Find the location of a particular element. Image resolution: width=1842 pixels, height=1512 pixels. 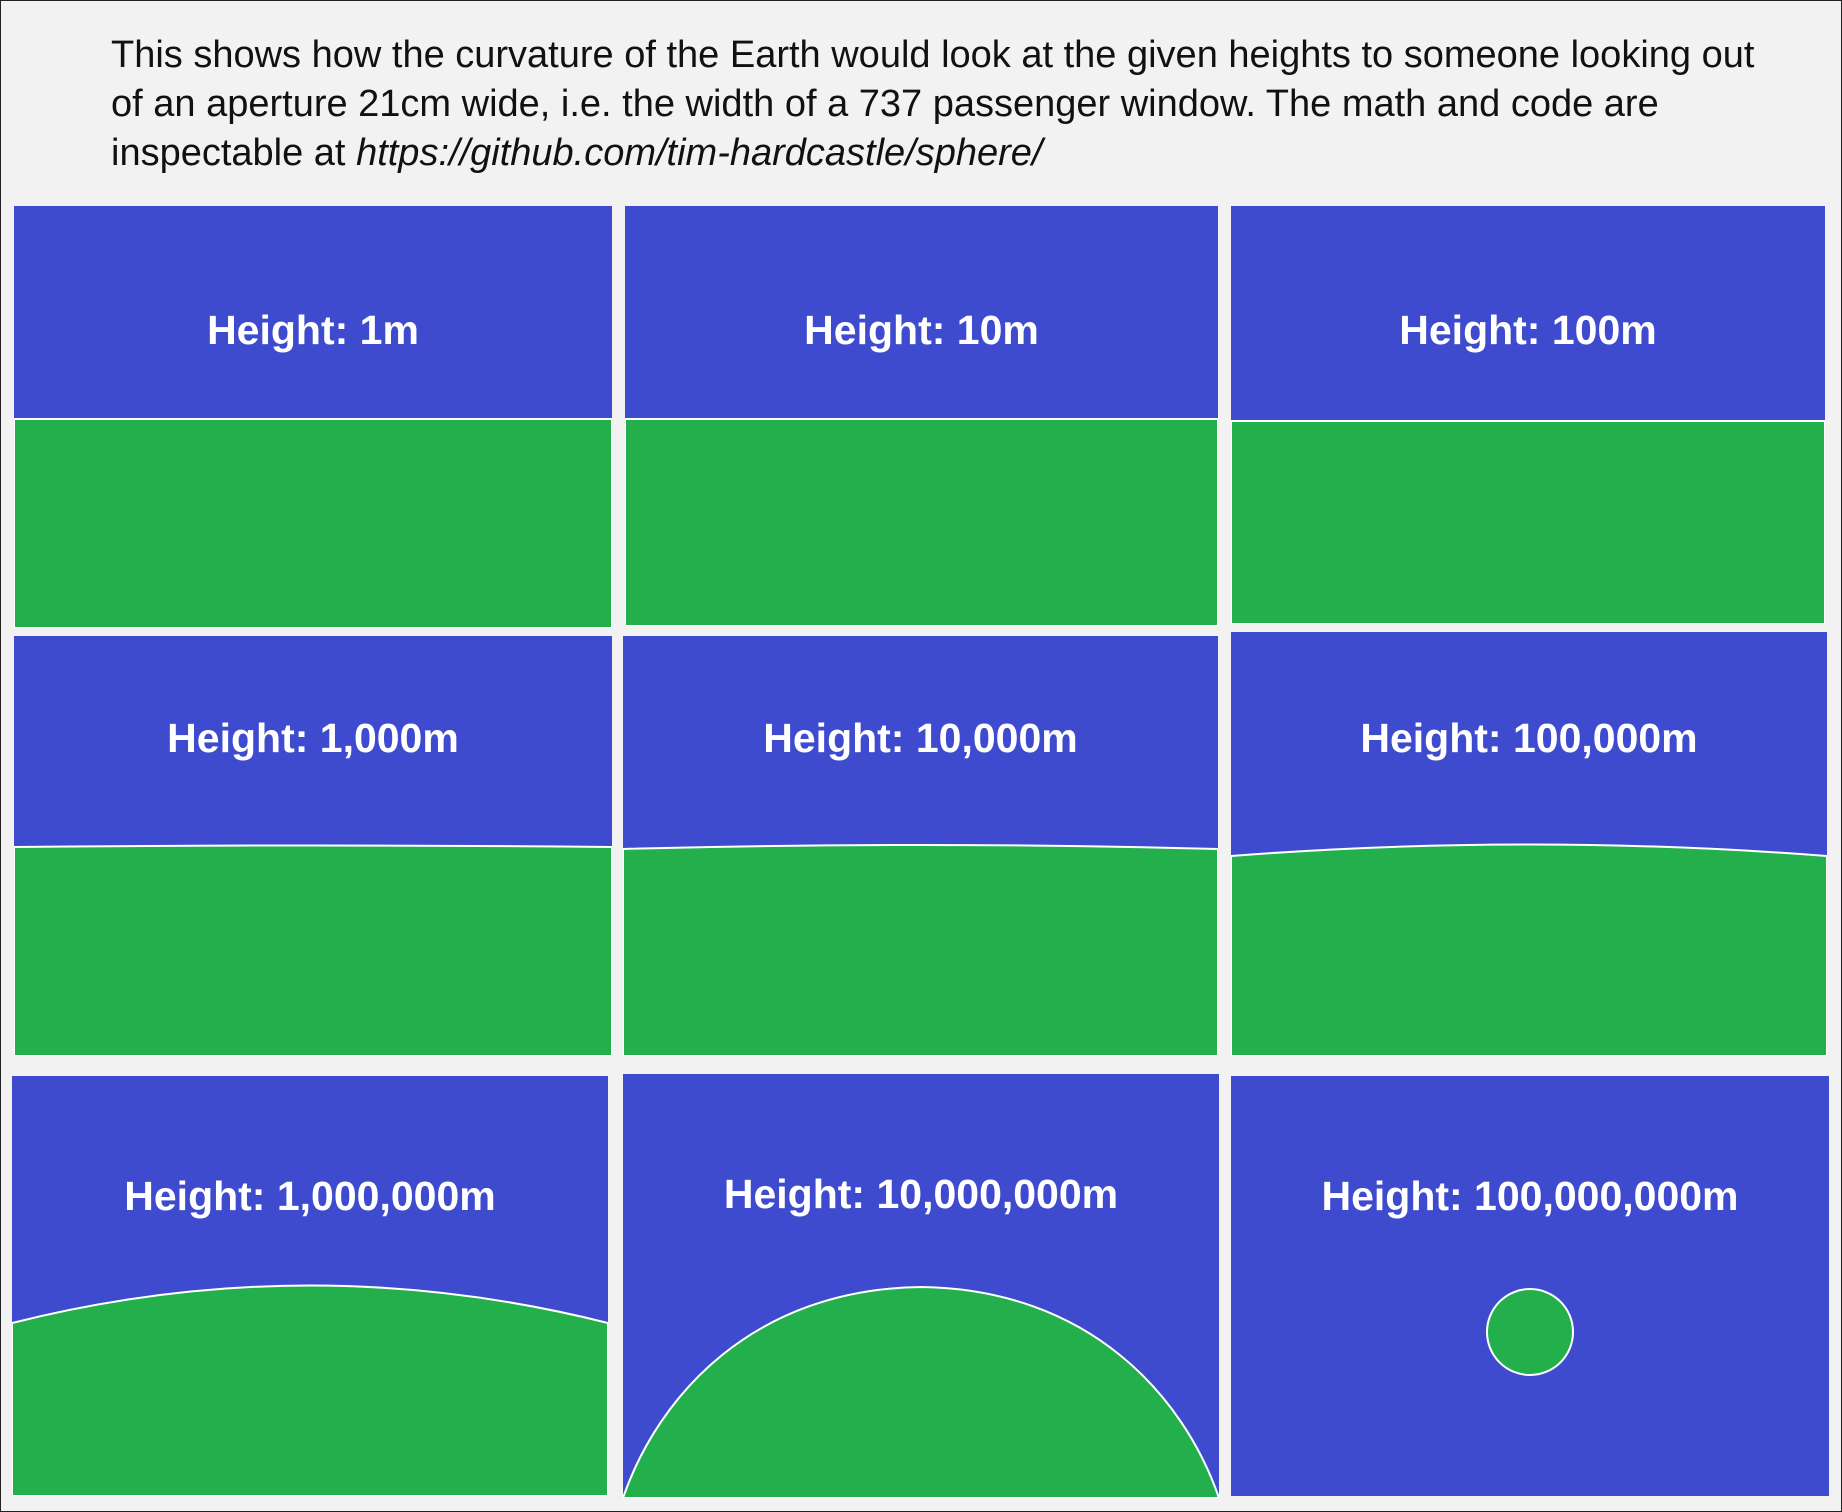

panel-height-100000000m: Height: 100,000,000m is located at coordinates (1530, 1286).